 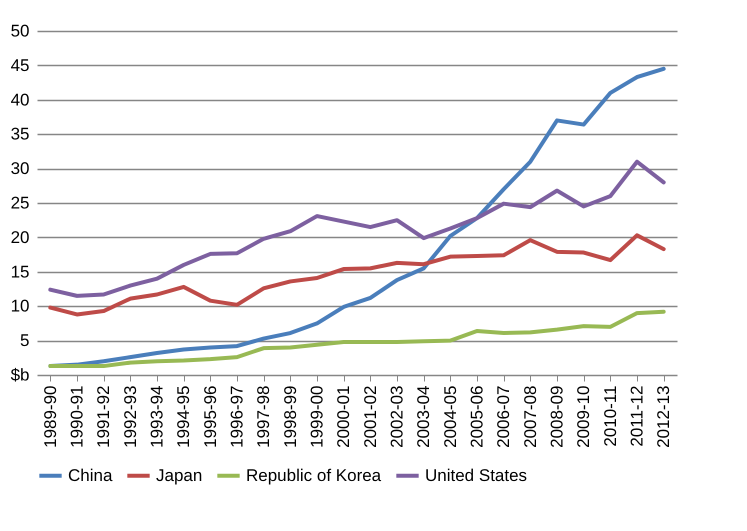 What do you see at coordinates (397, 417) in the screenshot?
I see `x-tick-label: 2002-03` at bounding box center [397, 417].